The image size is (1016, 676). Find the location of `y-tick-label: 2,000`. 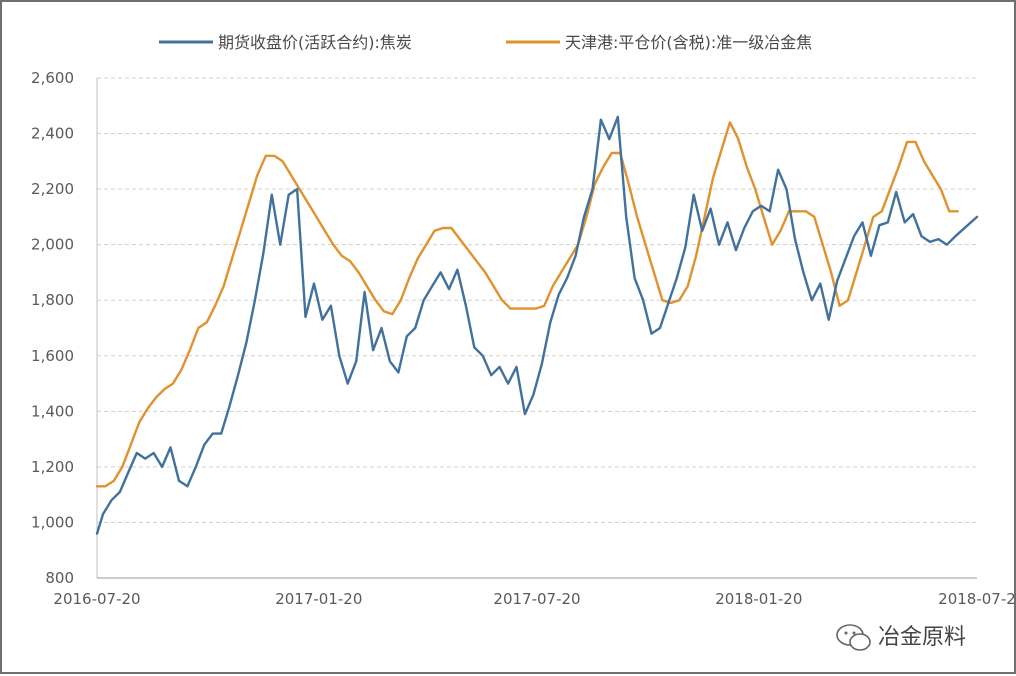

y-tick-label: 2,000 is located at coordinates (52, 245).